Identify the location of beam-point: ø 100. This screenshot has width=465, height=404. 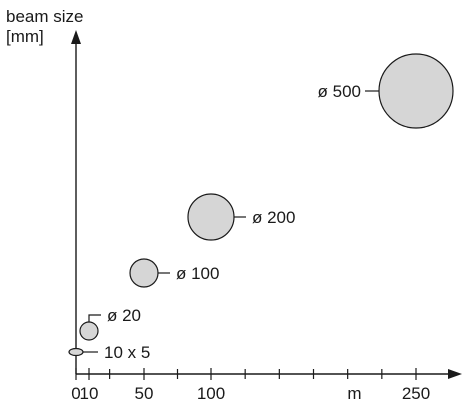
(174, 273).